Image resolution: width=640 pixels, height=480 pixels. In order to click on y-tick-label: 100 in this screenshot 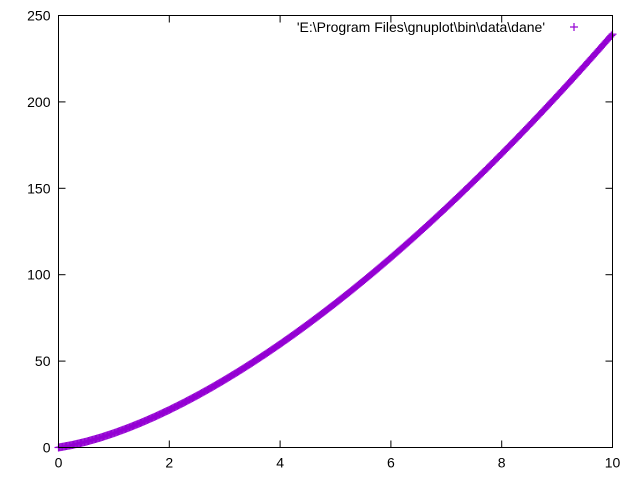, I will do `click(39, 275)`.